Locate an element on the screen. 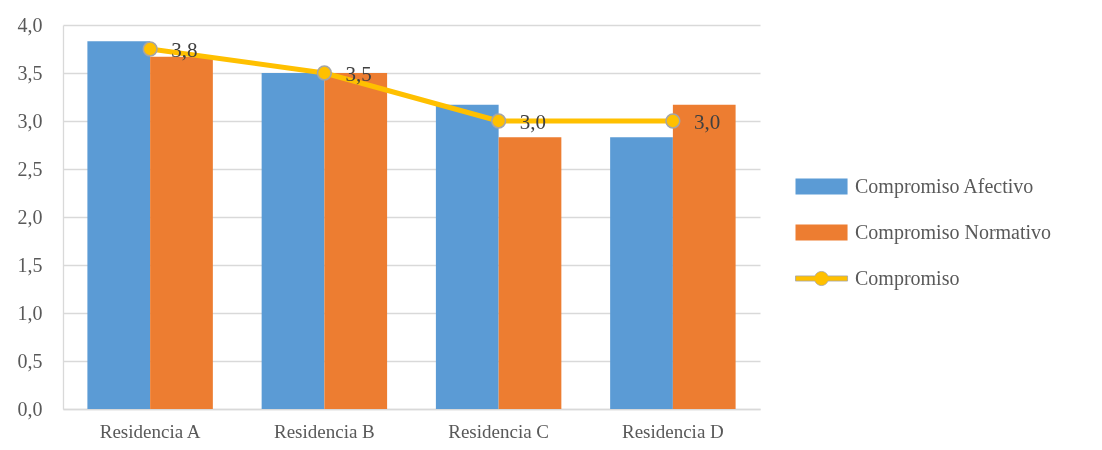 This screenshot has width=1102, height=450. x-tick-label: Residencia D is located at coordinates (672, 431).